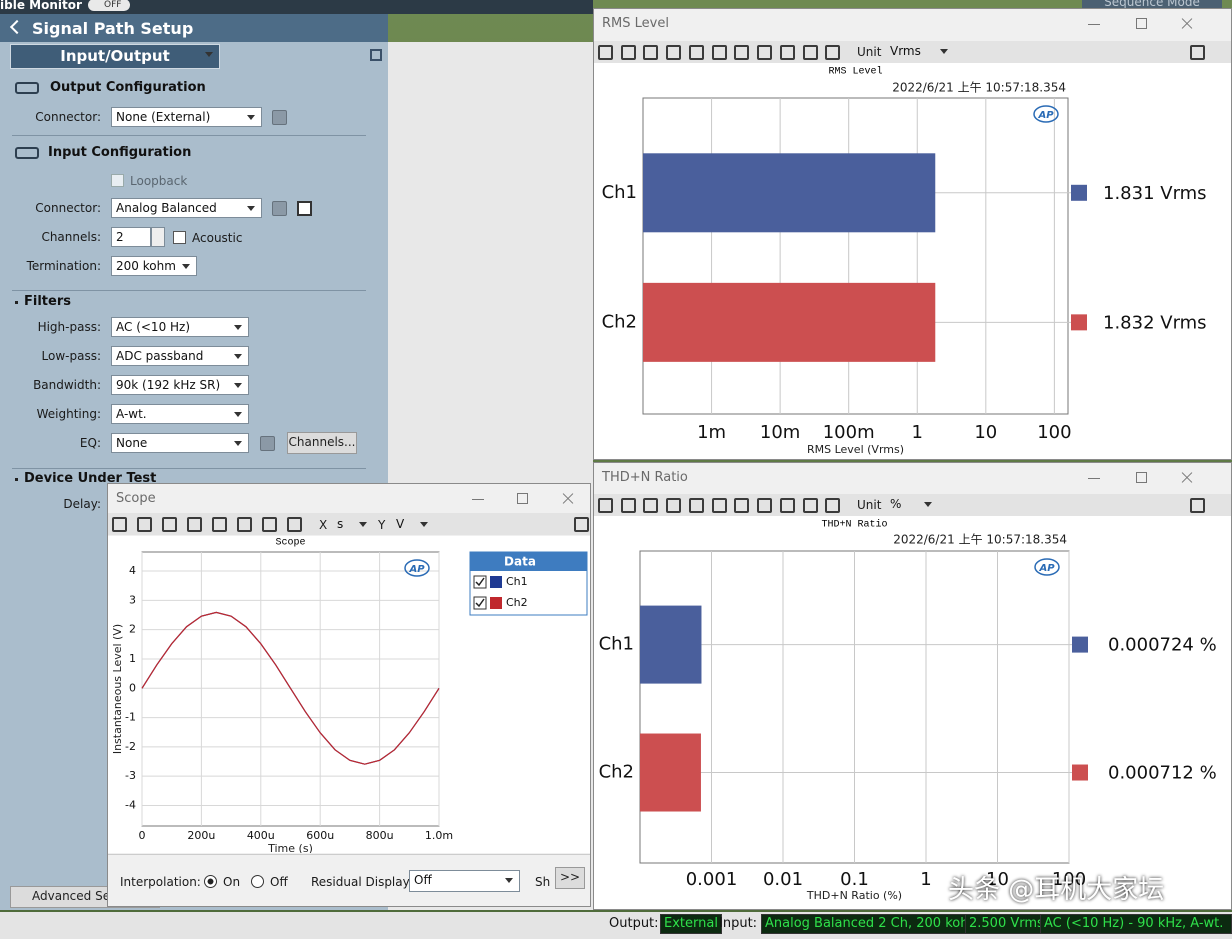 This screenshot has height=939, width=1232. What do you see at coordinates (520, 562) in the screenshot?
I see `legend-title: Data` at bounding box center [520, 562].